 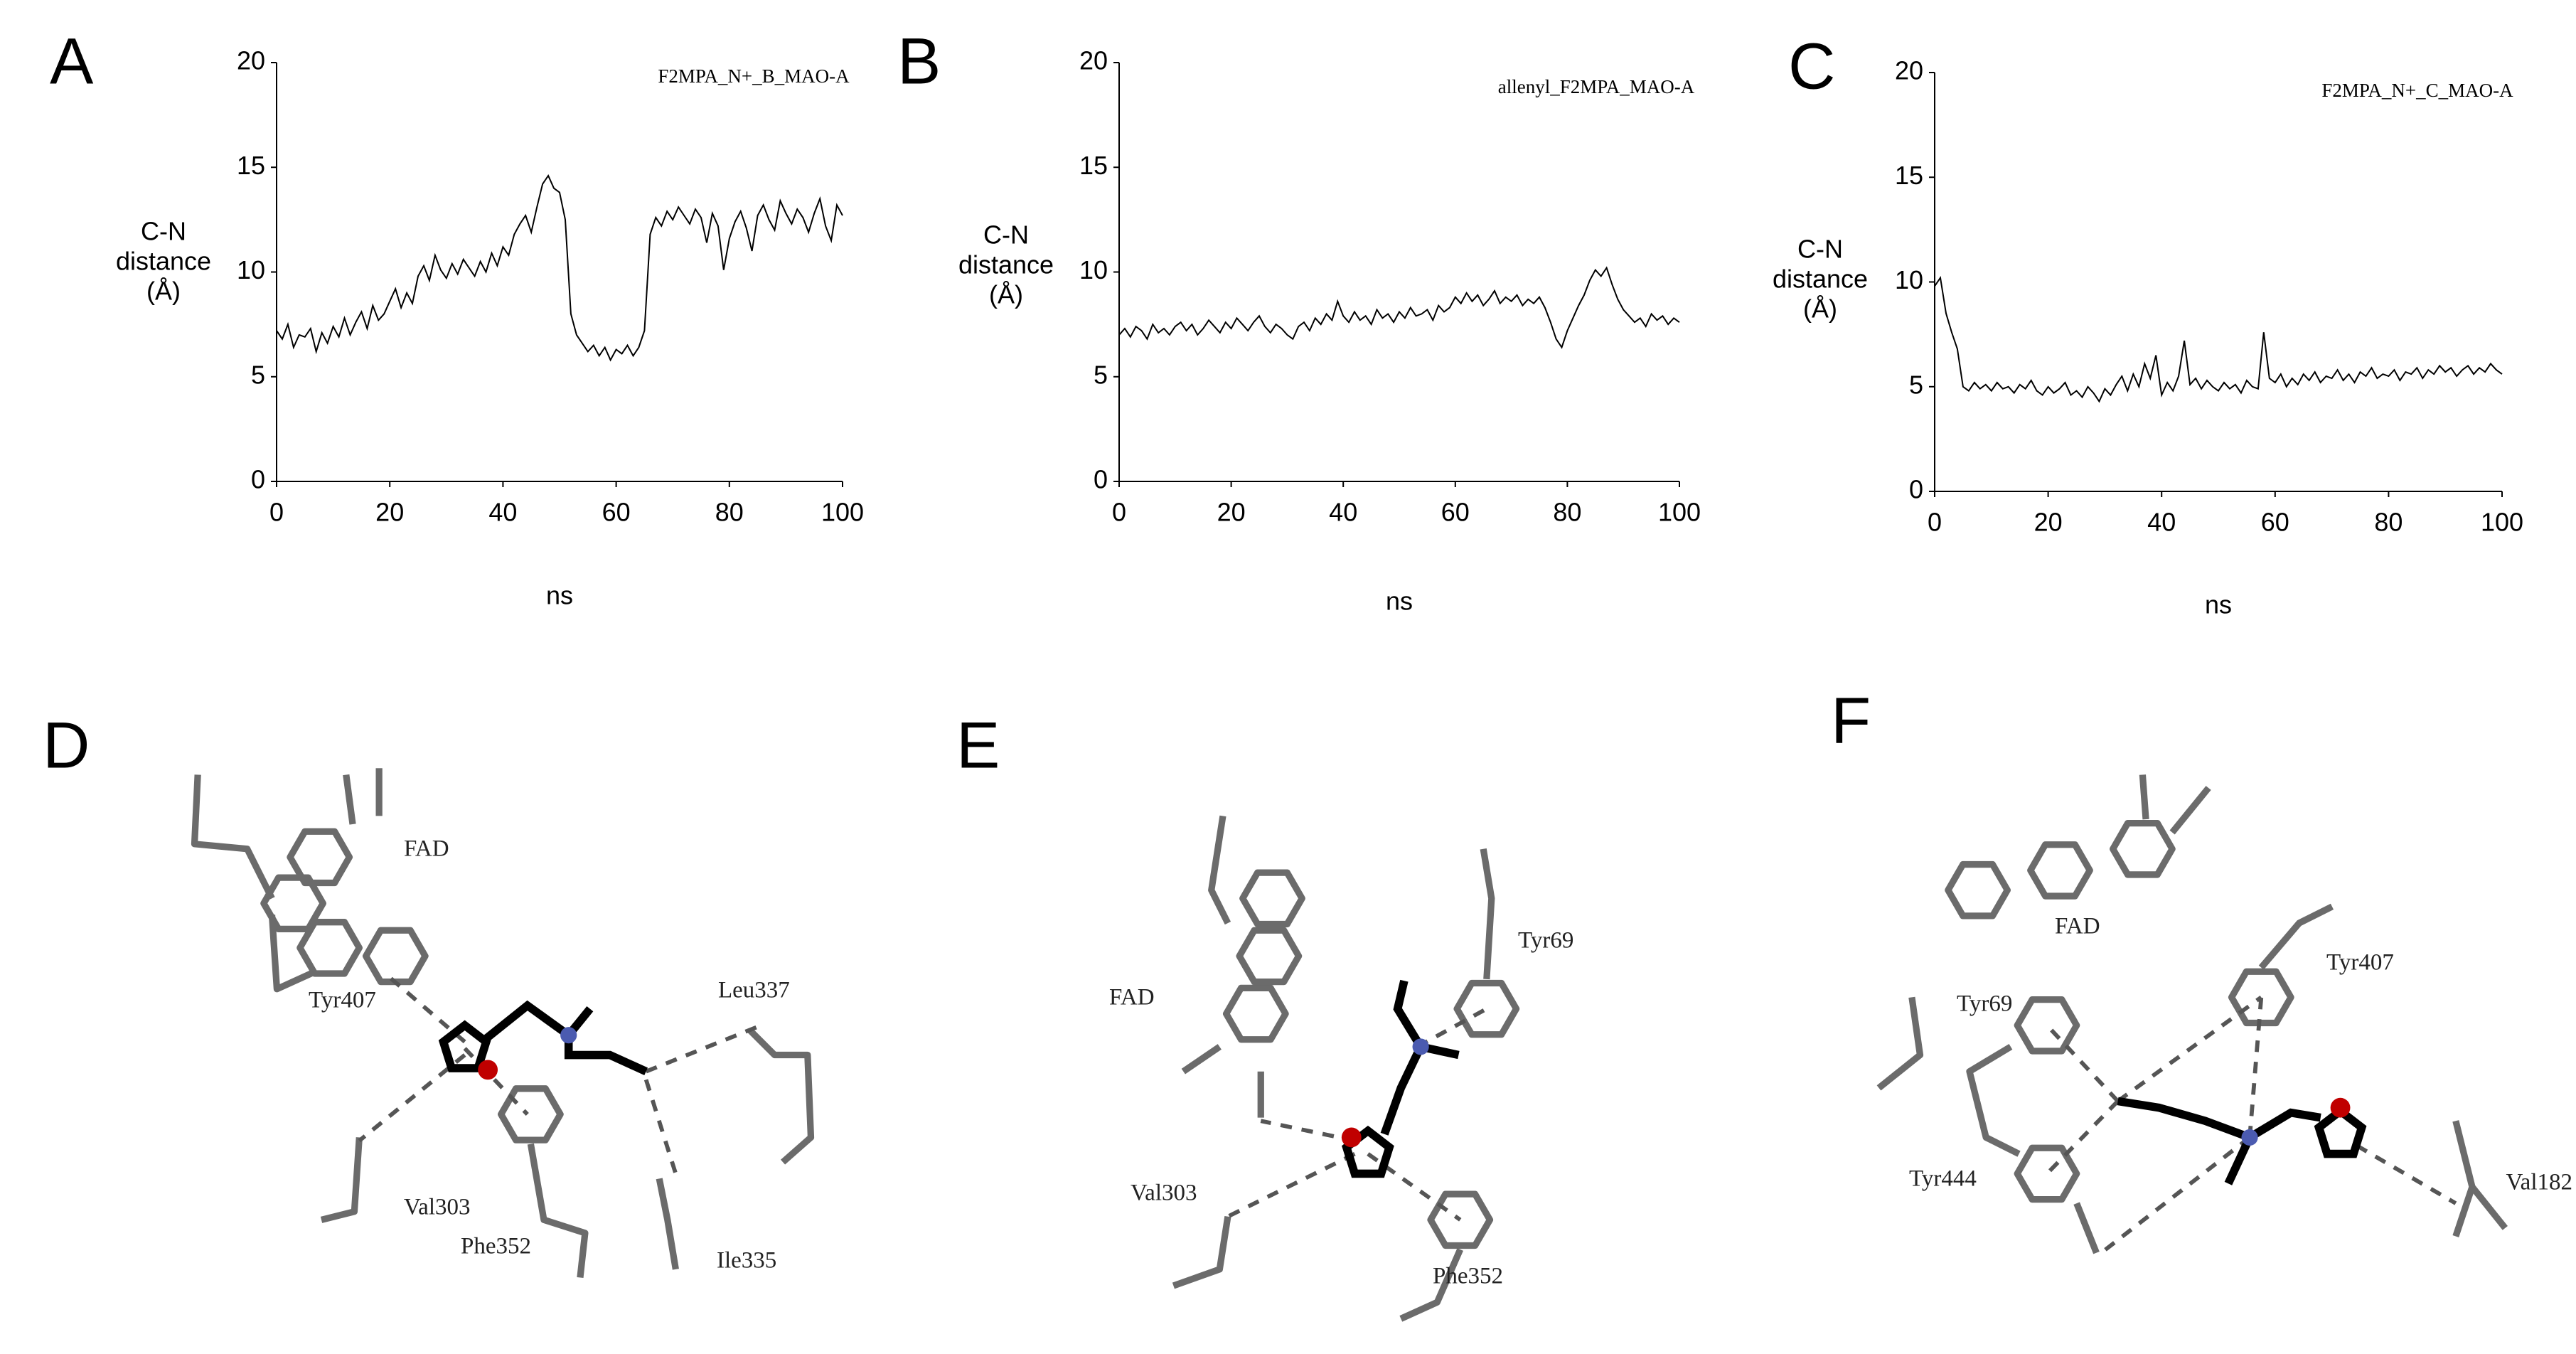 What do you see at coordinates (72, 61) in the screenshot?
I see `panel-label: A` at bounding box center [72, 61].